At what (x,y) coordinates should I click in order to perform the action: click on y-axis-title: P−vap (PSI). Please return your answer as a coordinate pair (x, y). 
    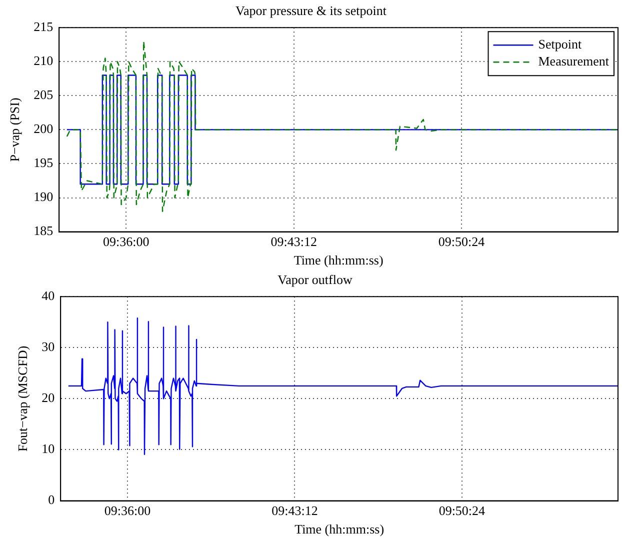
    Looking at the image, I should click on (14, 130).